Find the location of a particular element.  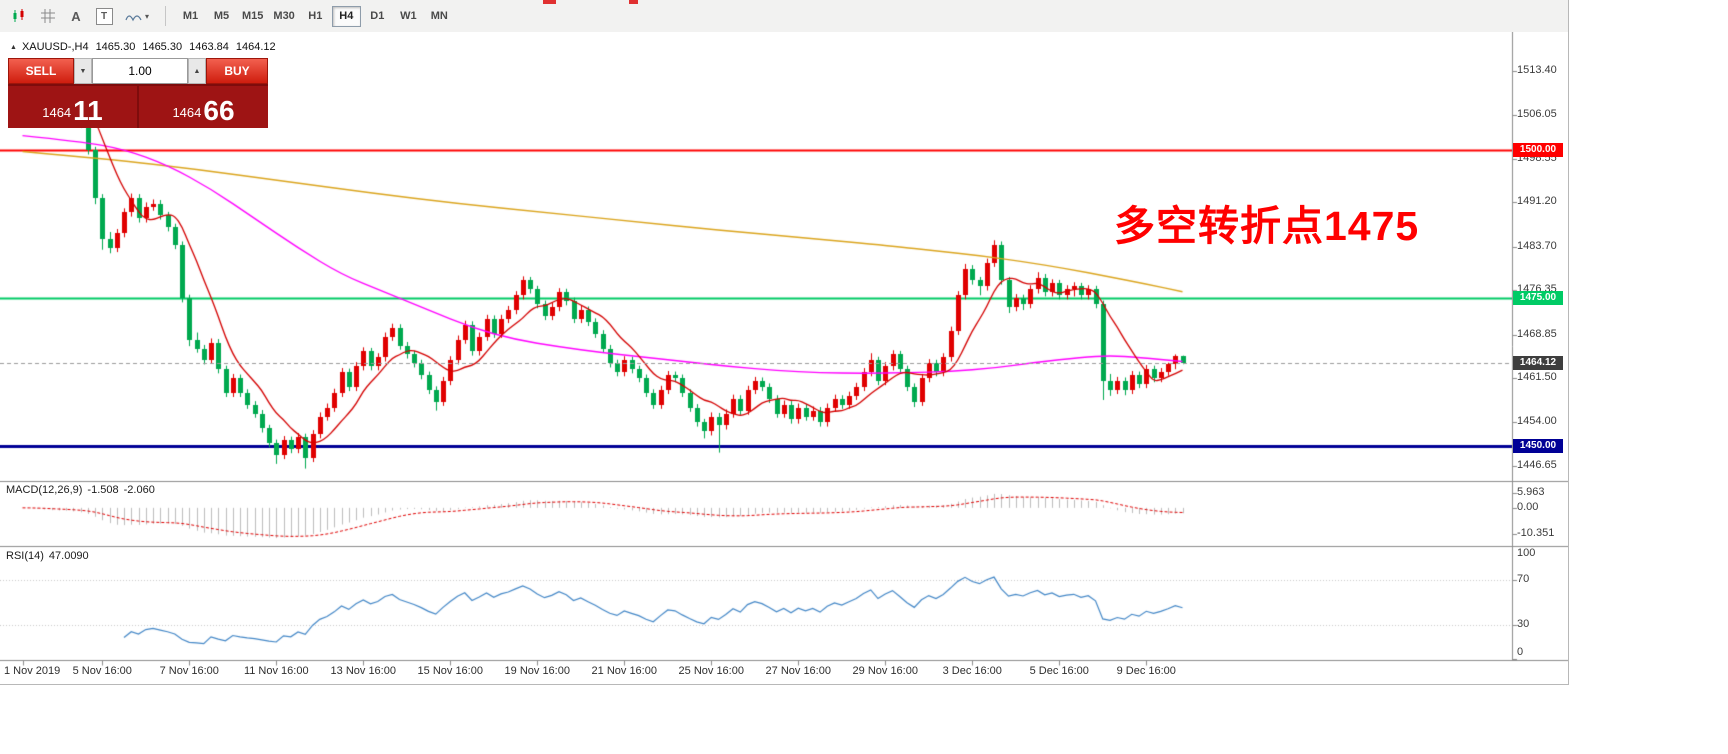

rsi-value: 47.0090 is located at coordinates (68, 556).